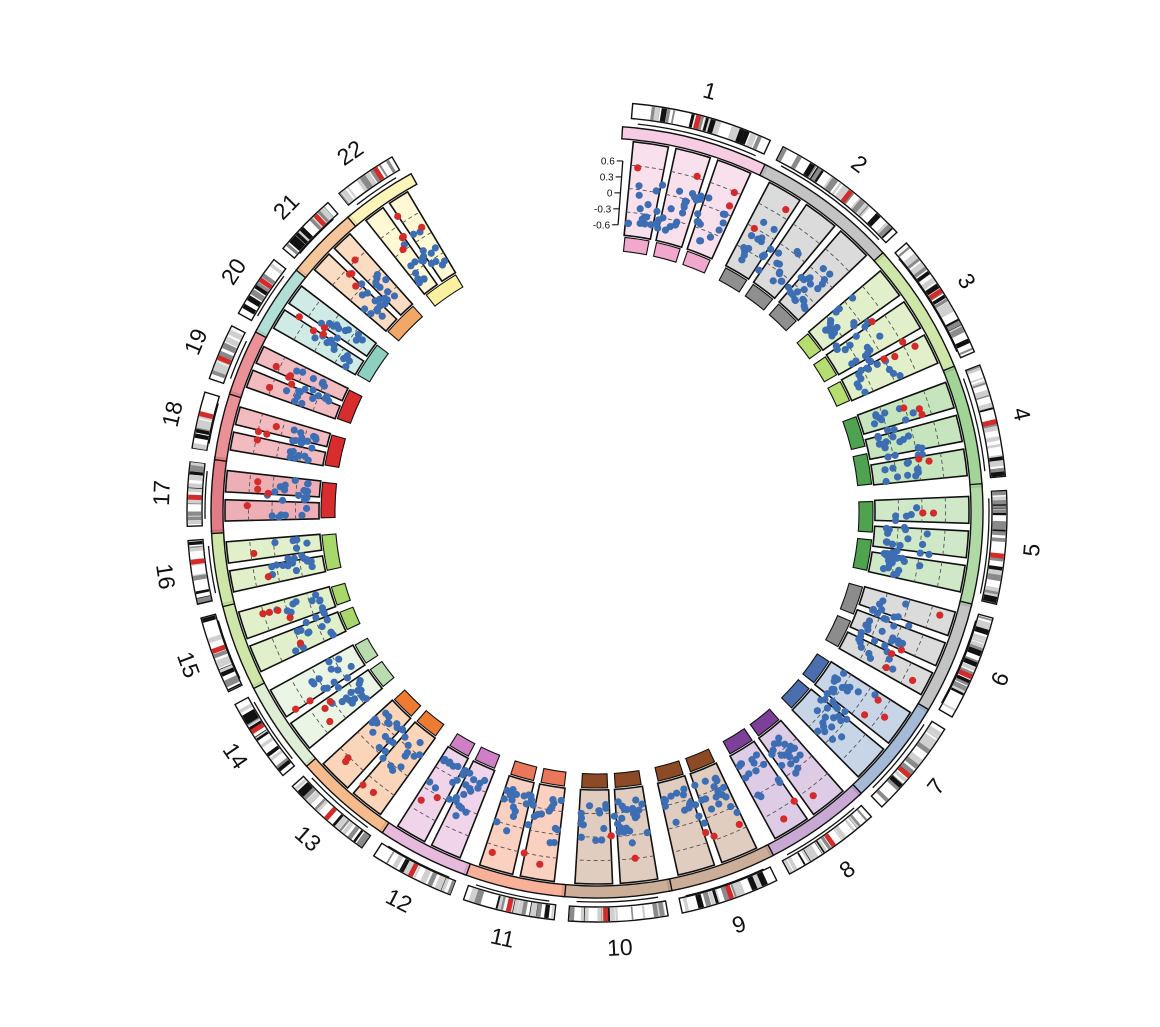 The width and height of the screenshot is (1160, 1027). I want to click on chr21-point-blue, so click(376, 284).